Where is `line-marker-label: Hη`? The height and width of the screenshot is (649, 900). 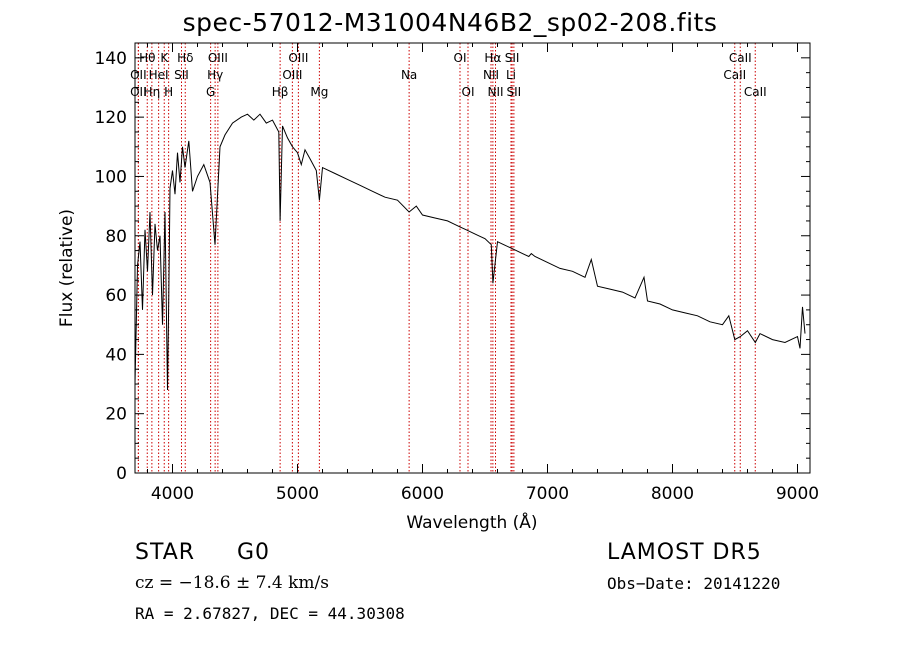
line-marker-label: Hη is located at coordinates (152, 92).